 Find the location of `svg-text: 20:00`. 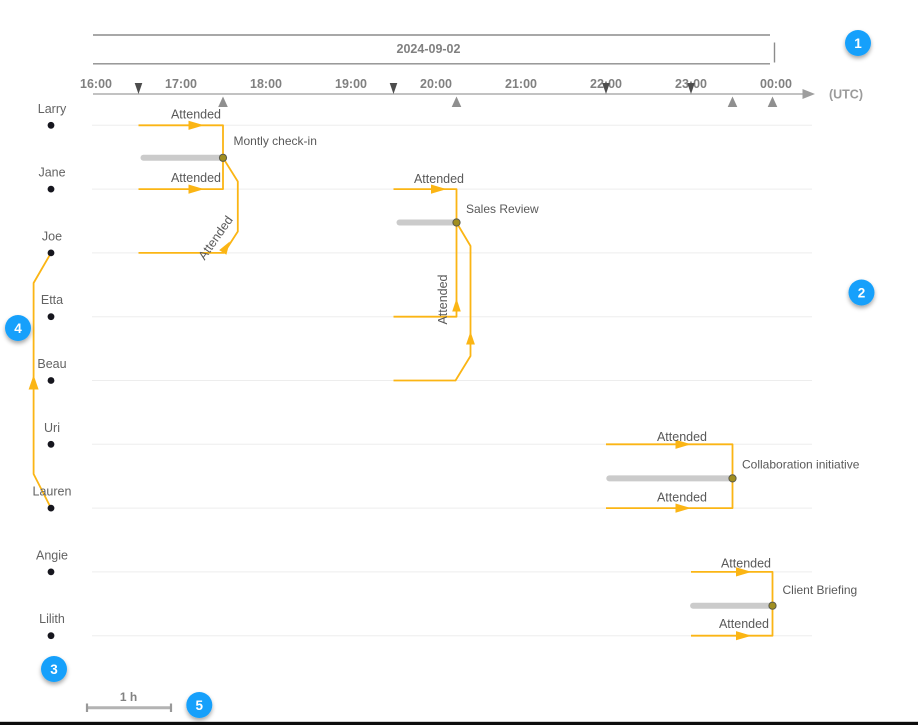

svg-text: 20:00 is located at coordinates (436, 84).